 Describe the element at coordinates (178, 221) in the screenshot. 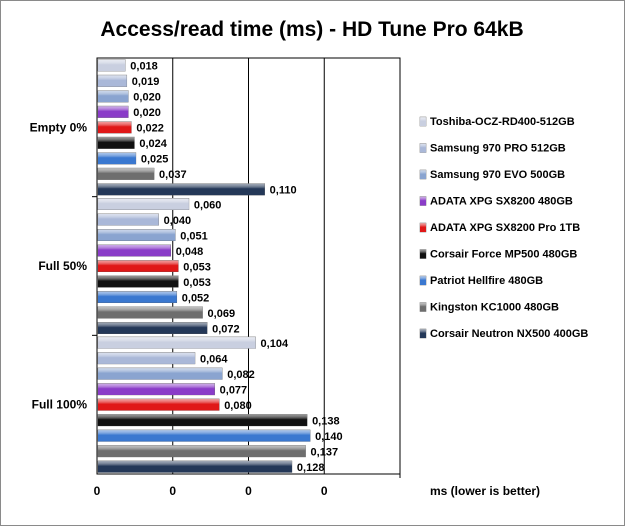

I see `data-label: 0,040` at that location.